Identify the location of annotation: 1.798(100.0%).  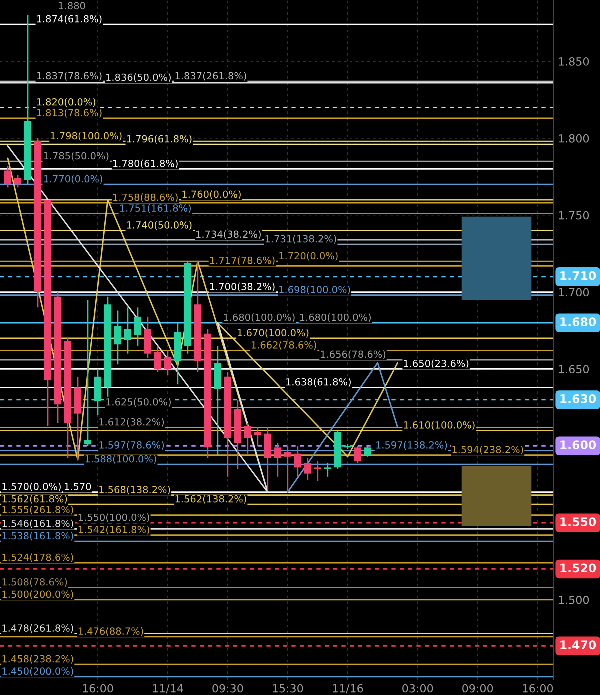
(86, 136).